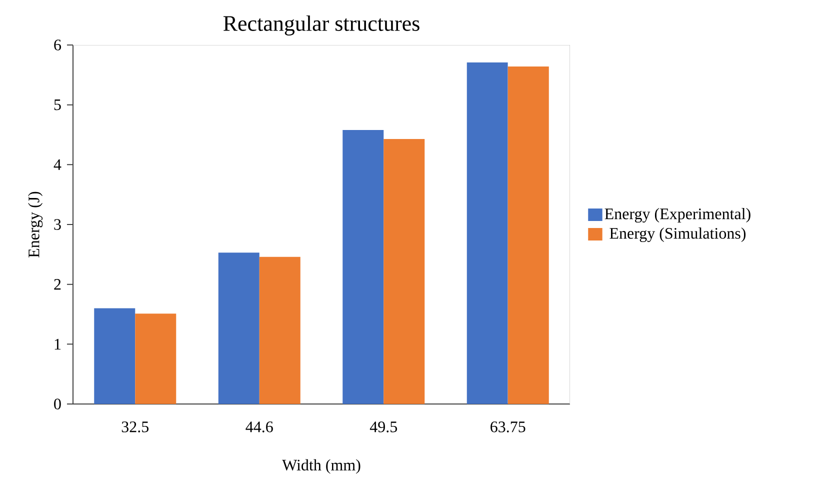  Describe the element at coordinates (58, 164) in the screenshot. I see `y-tick-label: 4` at that location.